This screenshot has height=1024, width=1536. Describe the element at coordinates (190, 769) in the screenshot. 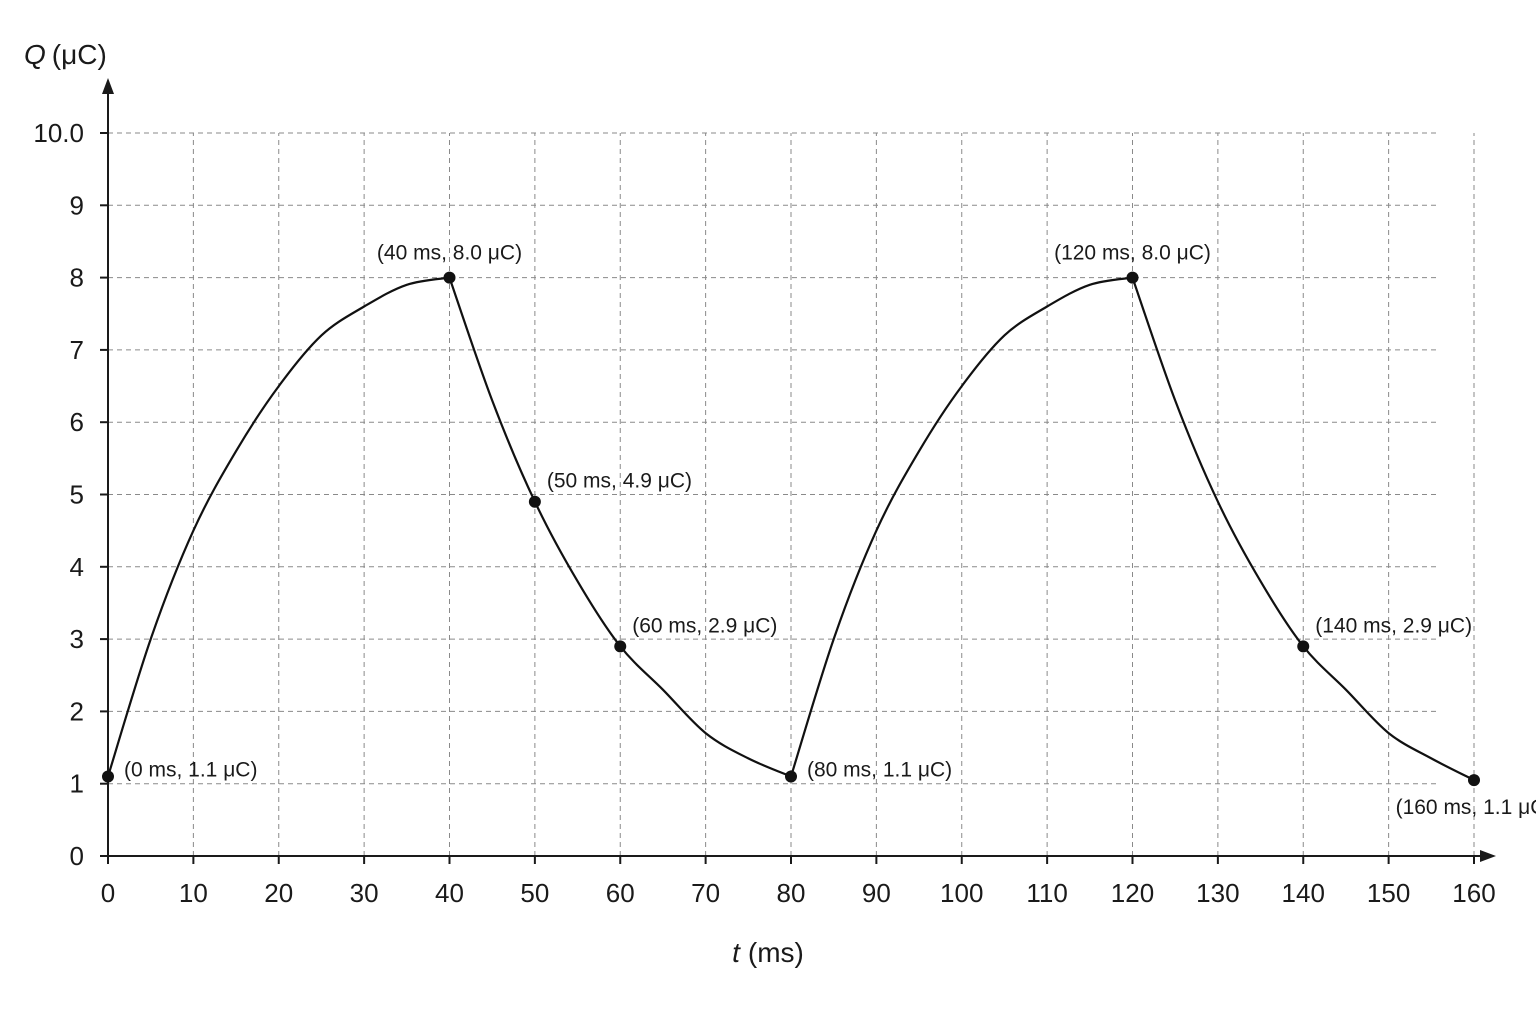

I see `point-label: (0 ms, 1.1 μC)` at that location.